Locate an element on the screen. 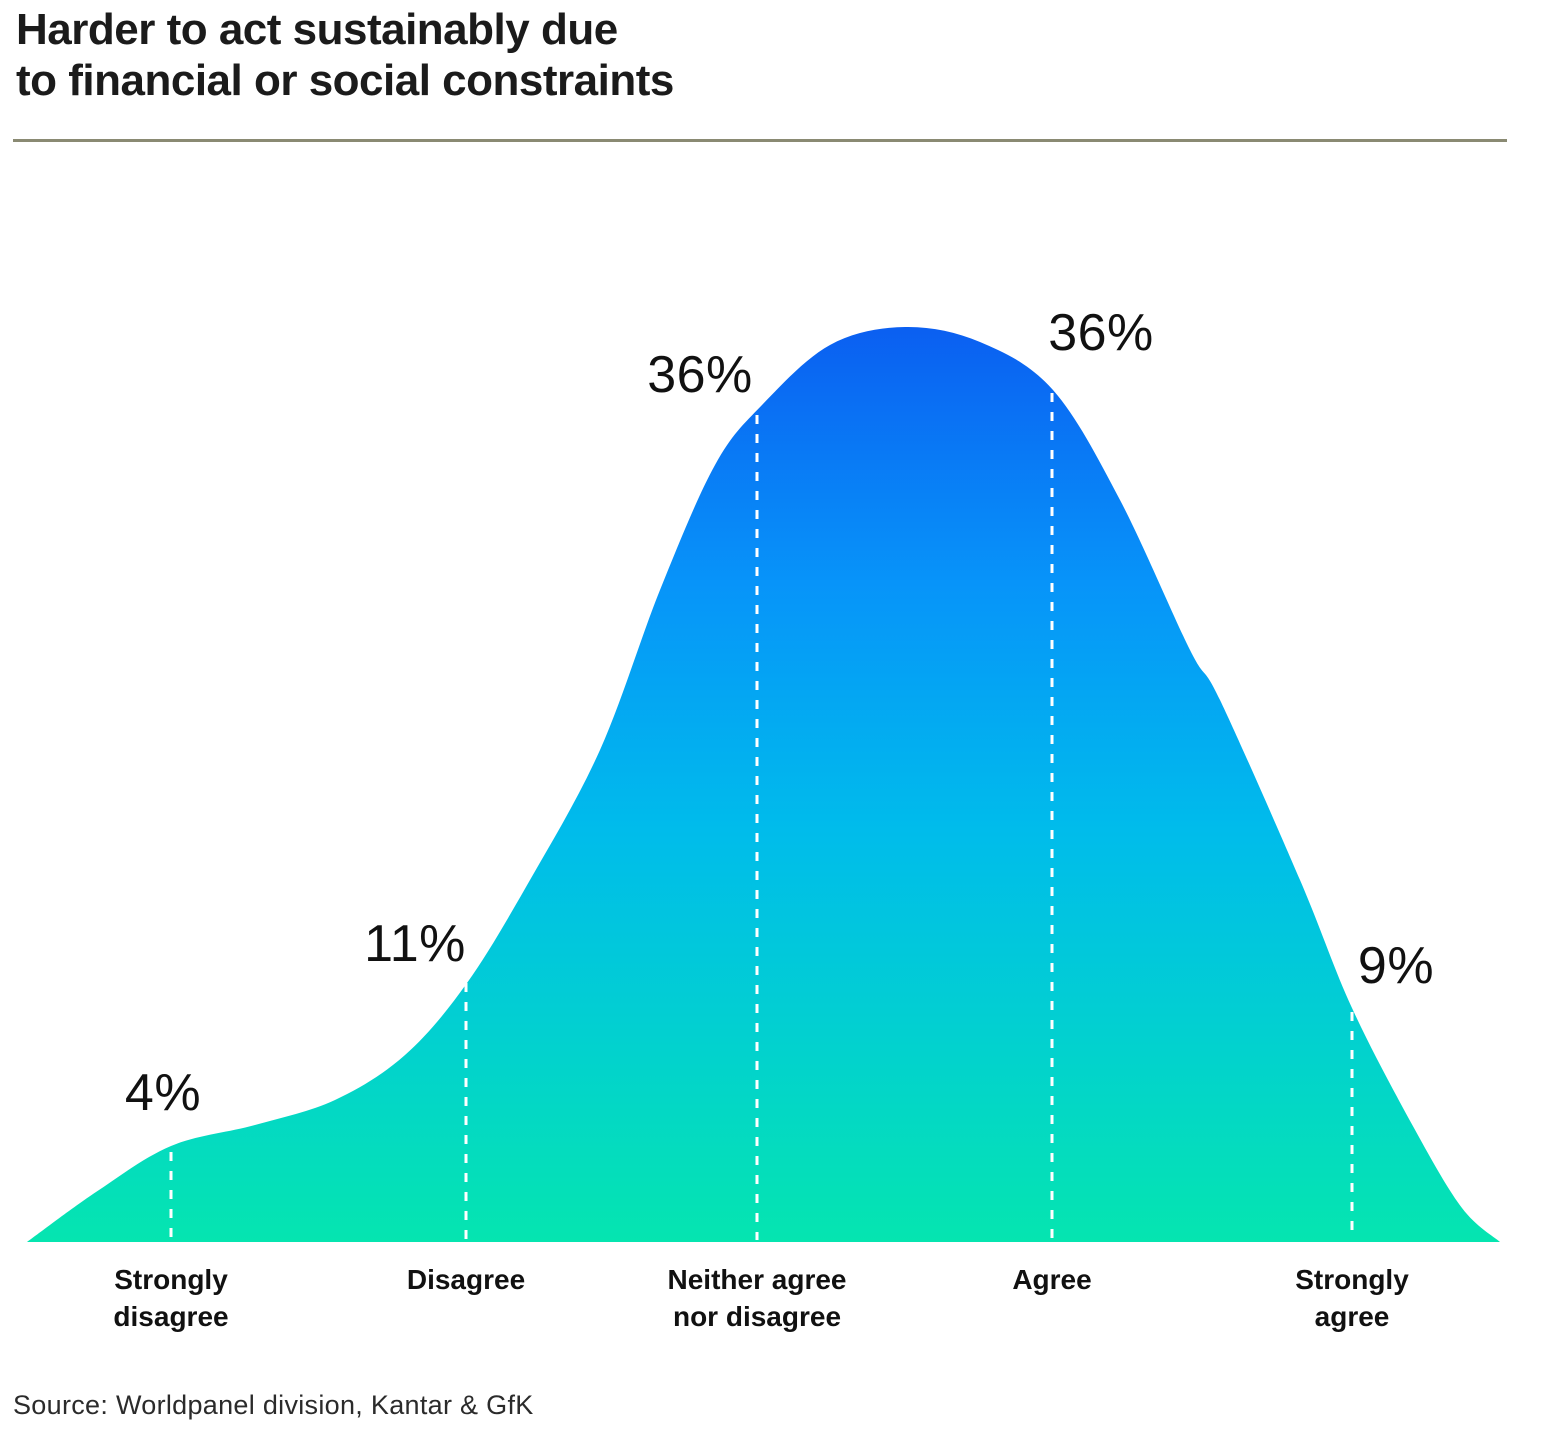 The width and height of the screenshot is (1542, 1441). value-label-neither: 36% is located at coordinates (700, 375).